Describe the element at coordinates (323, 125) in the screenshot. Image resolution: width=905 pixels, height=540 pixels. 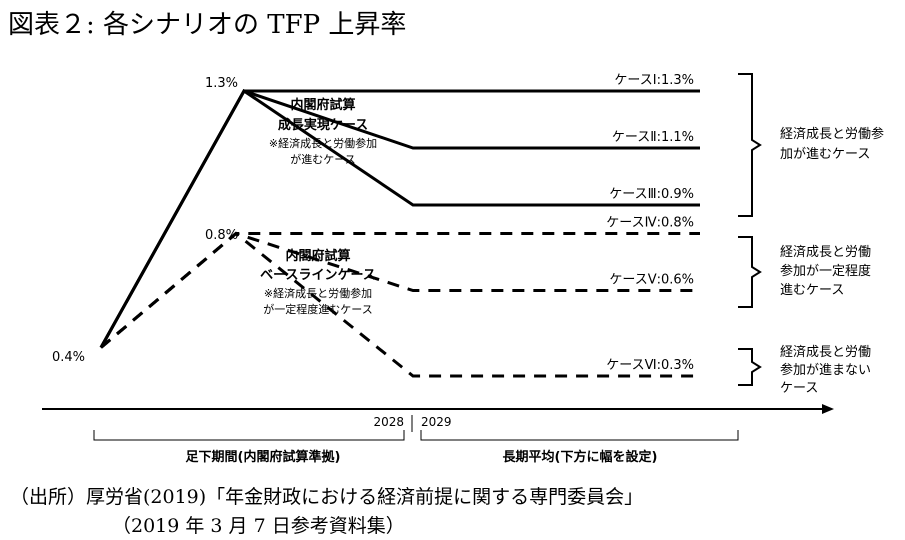
I see `growth-scenario-title-2: 成長実現ケース` at that location.